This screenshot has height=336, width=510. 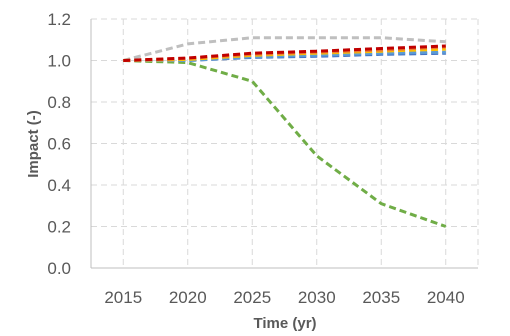 What do you see at coordinates (59, 227) in the screenshot?
I see `y-tick-label: 0.2` at bounding box center [59, 227].